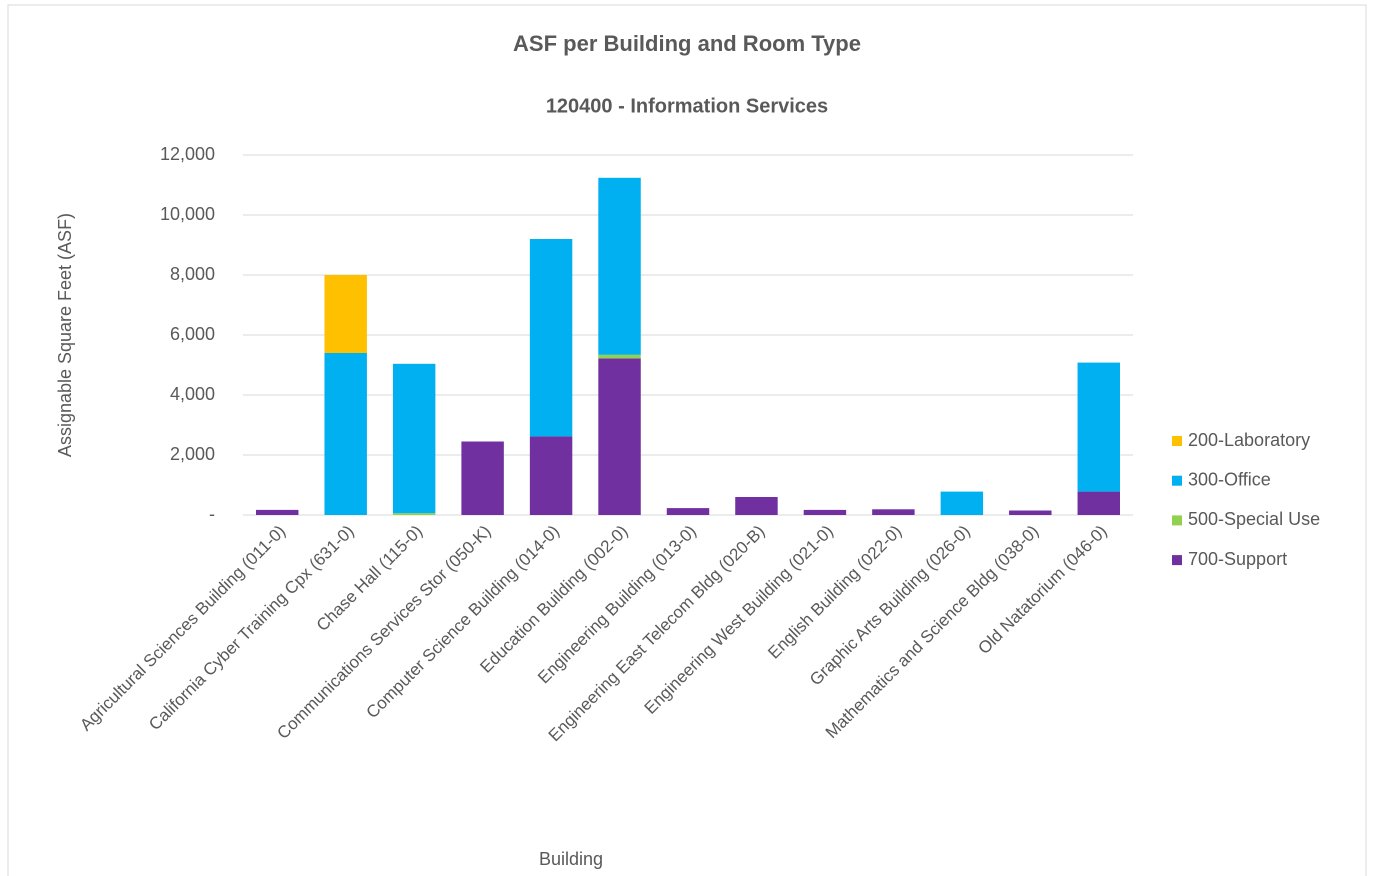 This screenshot has width=1374, height=876. What do you see at coordinates (1254, 519) in the screenshot?
I see `legend-label: 500-Special Use` at bounding box center [1254, 519].